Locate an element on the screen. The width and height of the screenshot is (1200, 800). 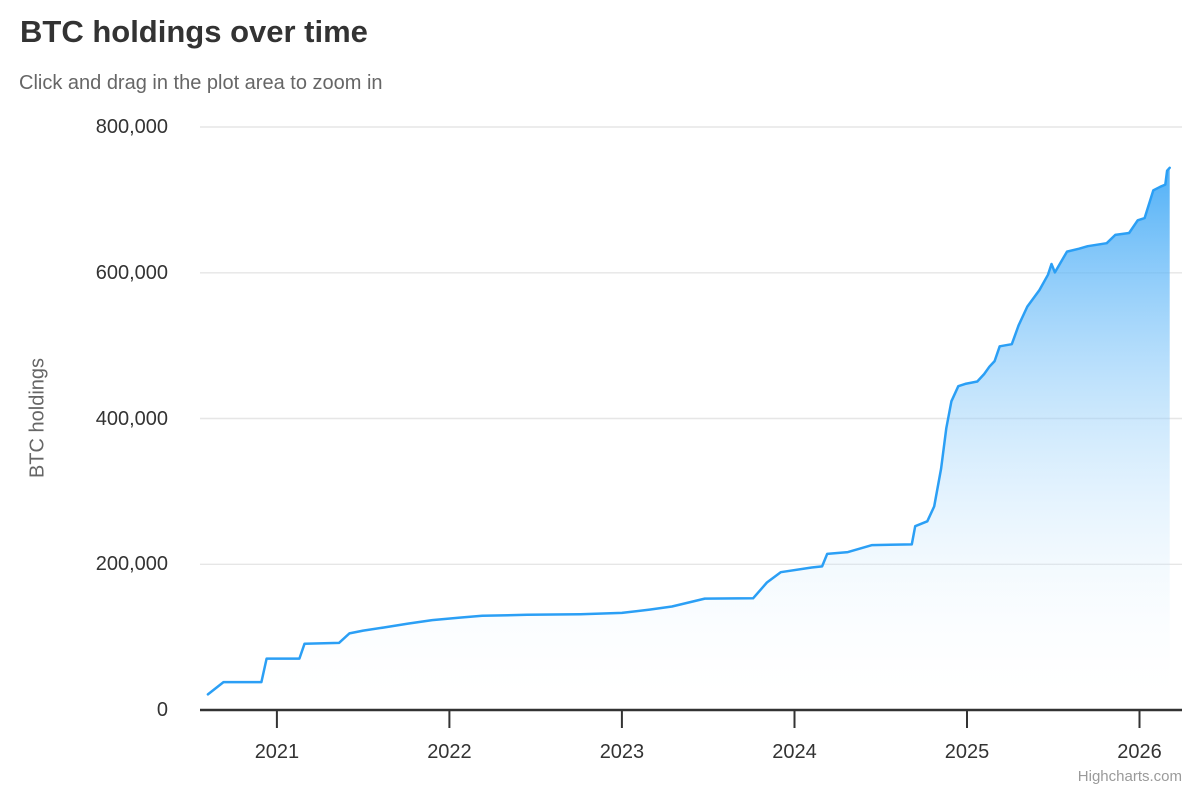
x-axis-ticks is located at coordinates (708, 719).